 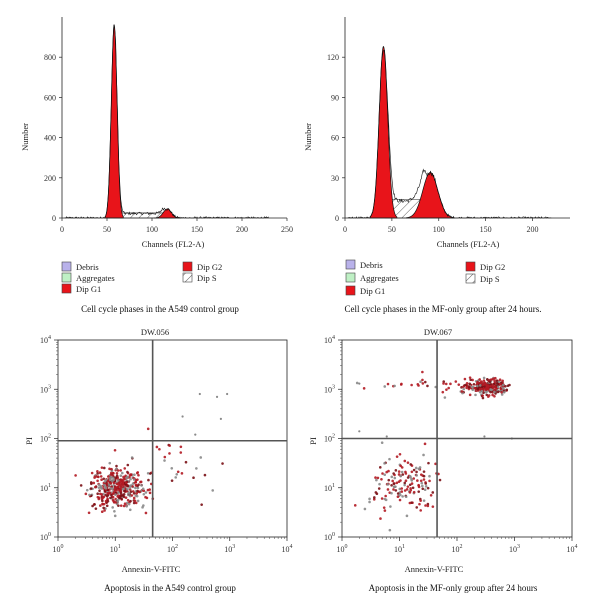 I want to click on histogram-mf-axes: 0 50 100 150 200 0 30 60 90 120, so click(x=448, y=125).